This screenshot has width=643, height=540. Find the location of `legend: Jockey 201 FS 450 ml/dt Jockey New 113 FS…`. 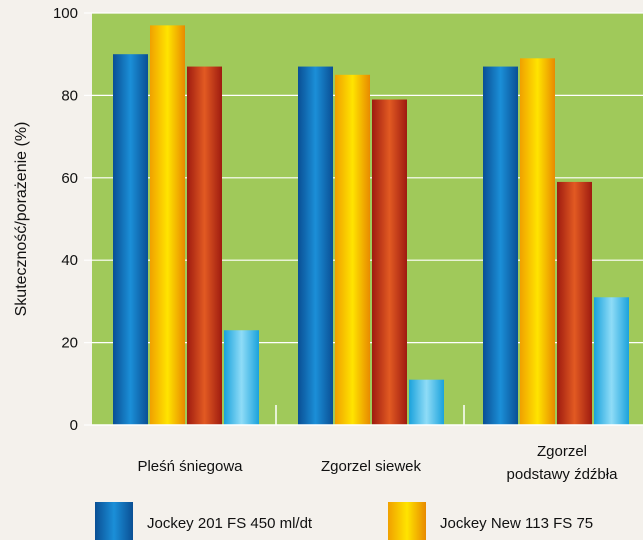

legend: Jockey 201 FS 450 ml/dt Jockey New 113 FS… is located at coordinates (344, 521).